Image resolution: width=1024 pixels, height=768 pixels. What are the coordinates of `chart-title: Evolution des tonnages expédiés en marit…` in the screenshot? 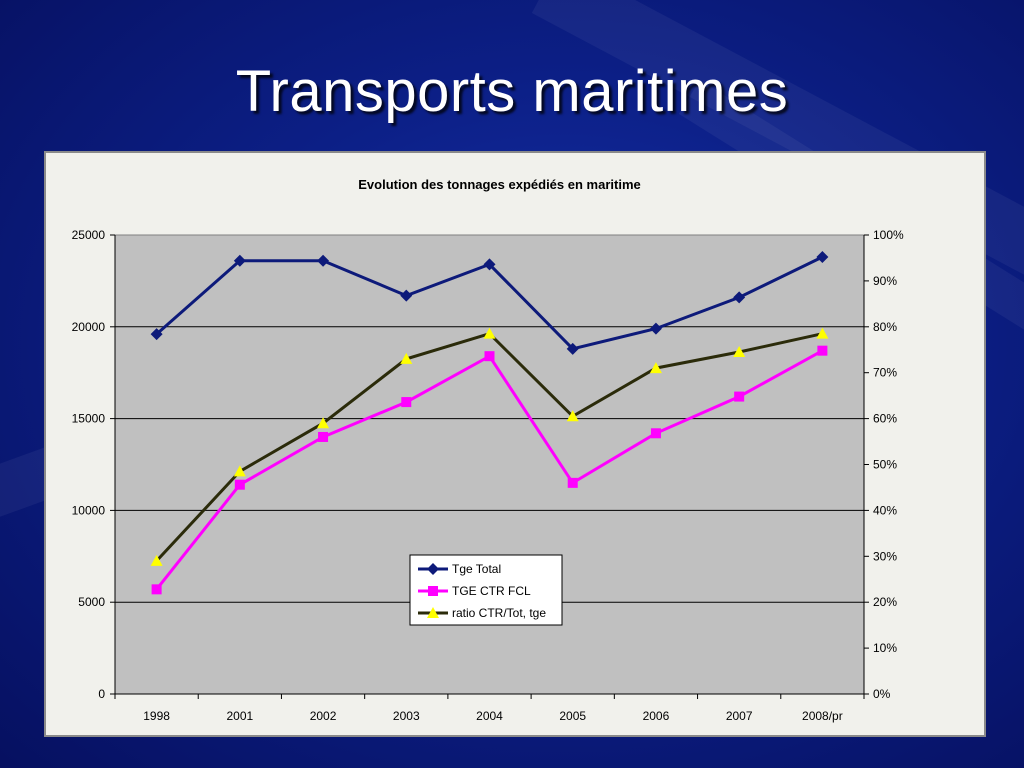 It's located at (499, 184).